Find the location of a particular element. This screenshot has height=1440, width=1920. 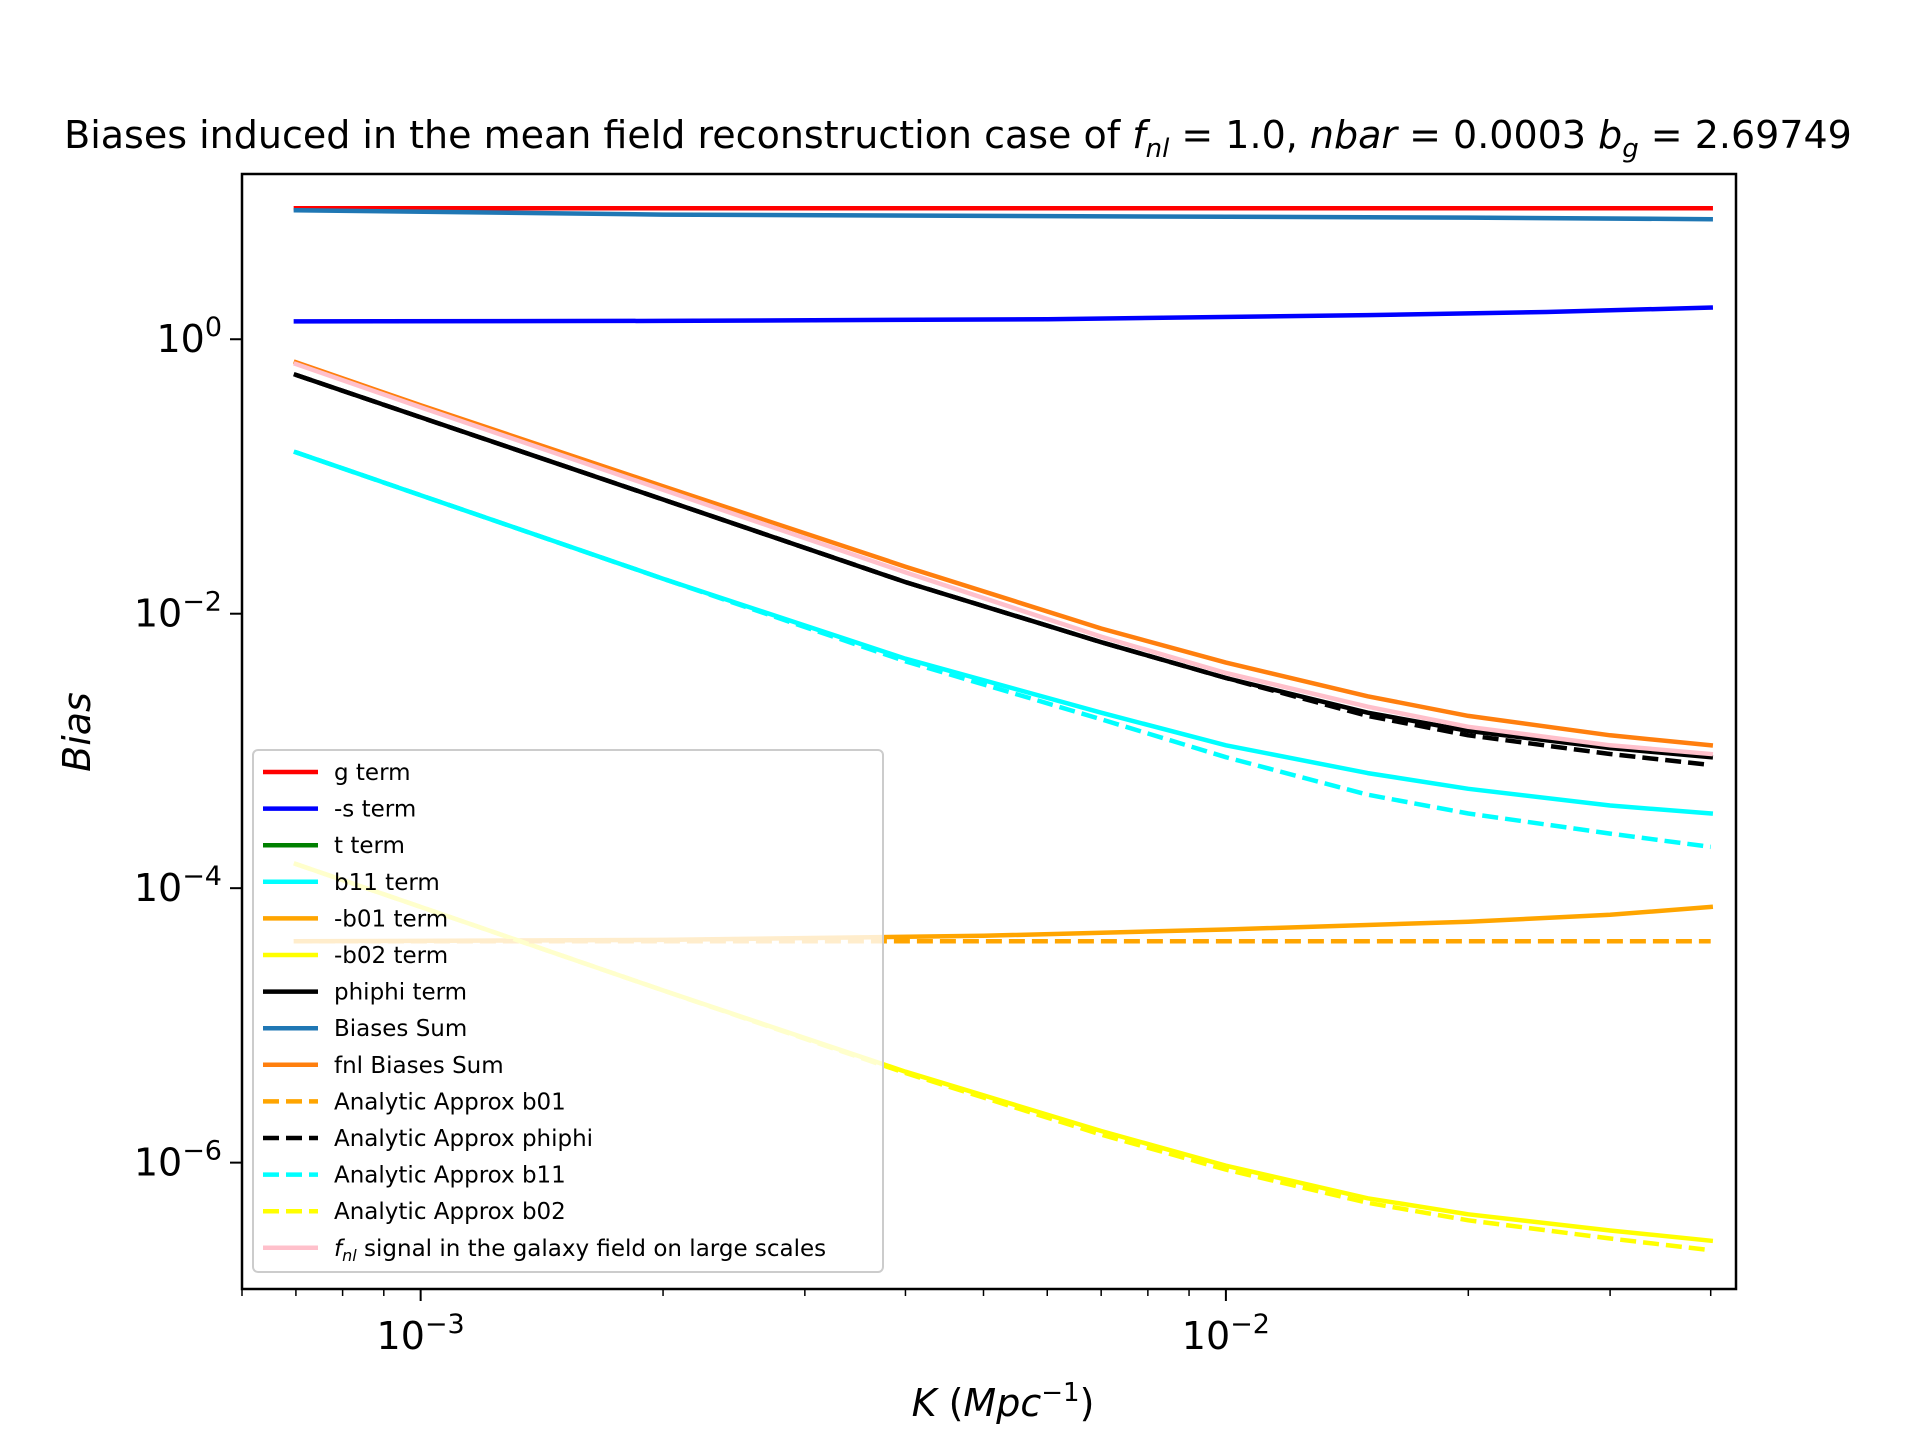

legend-item-g-term: g term is located at coordinates (337, 773).